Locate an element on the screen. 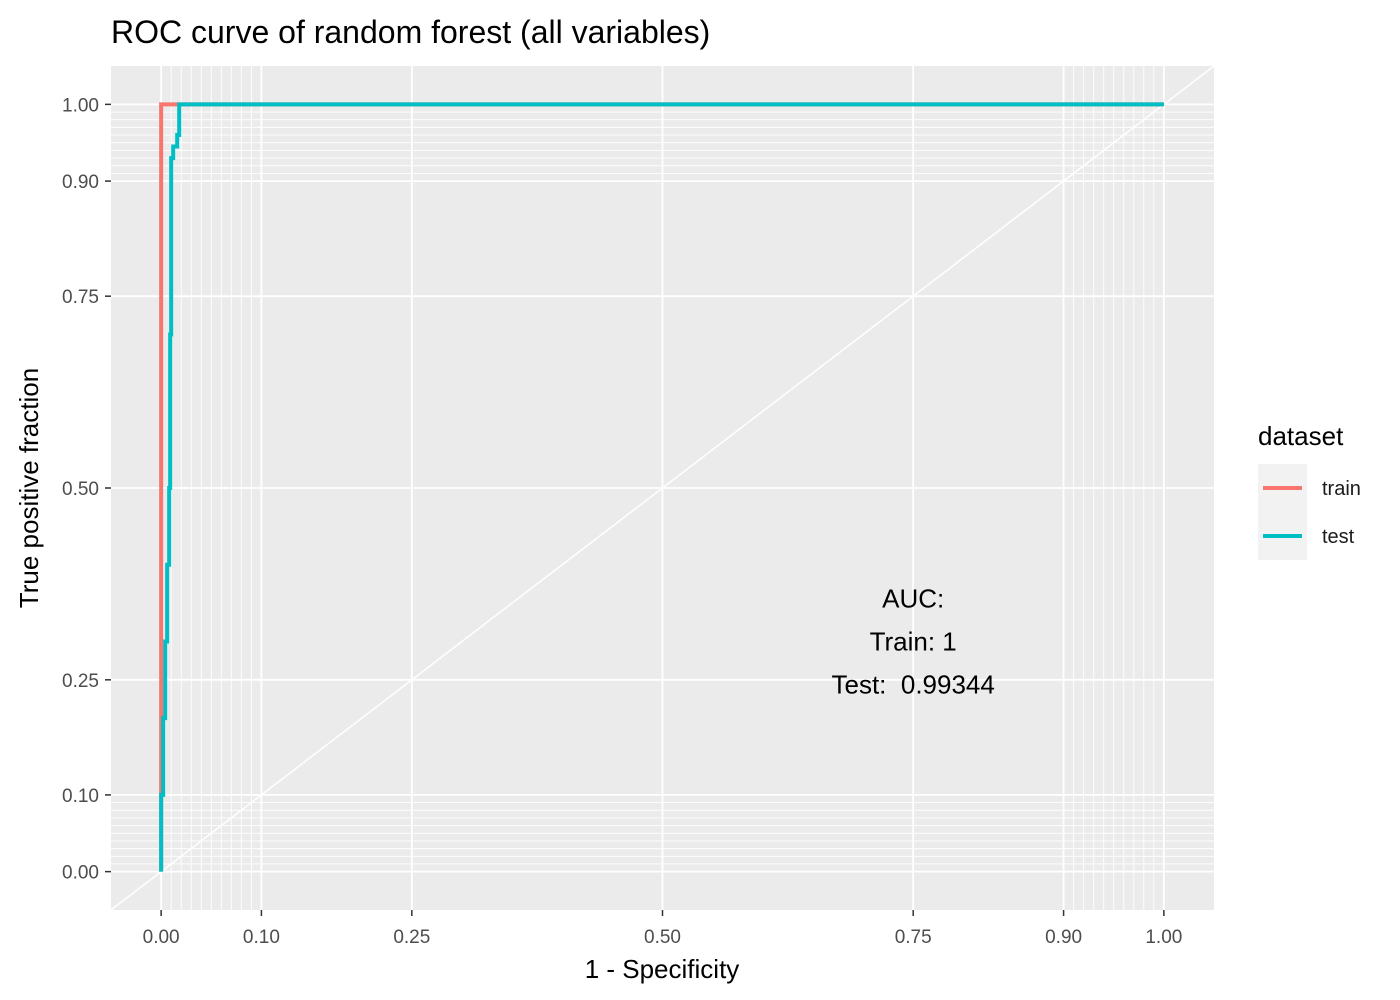  x-axis-title: 1 - Specificity is located at coordinates (662, 969).